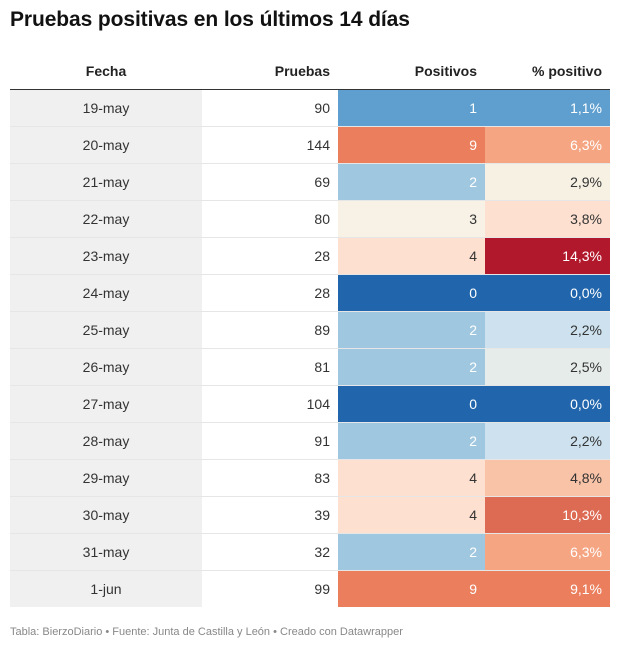  I want to click on cell-fecha: 21-may, so click(106, 182).